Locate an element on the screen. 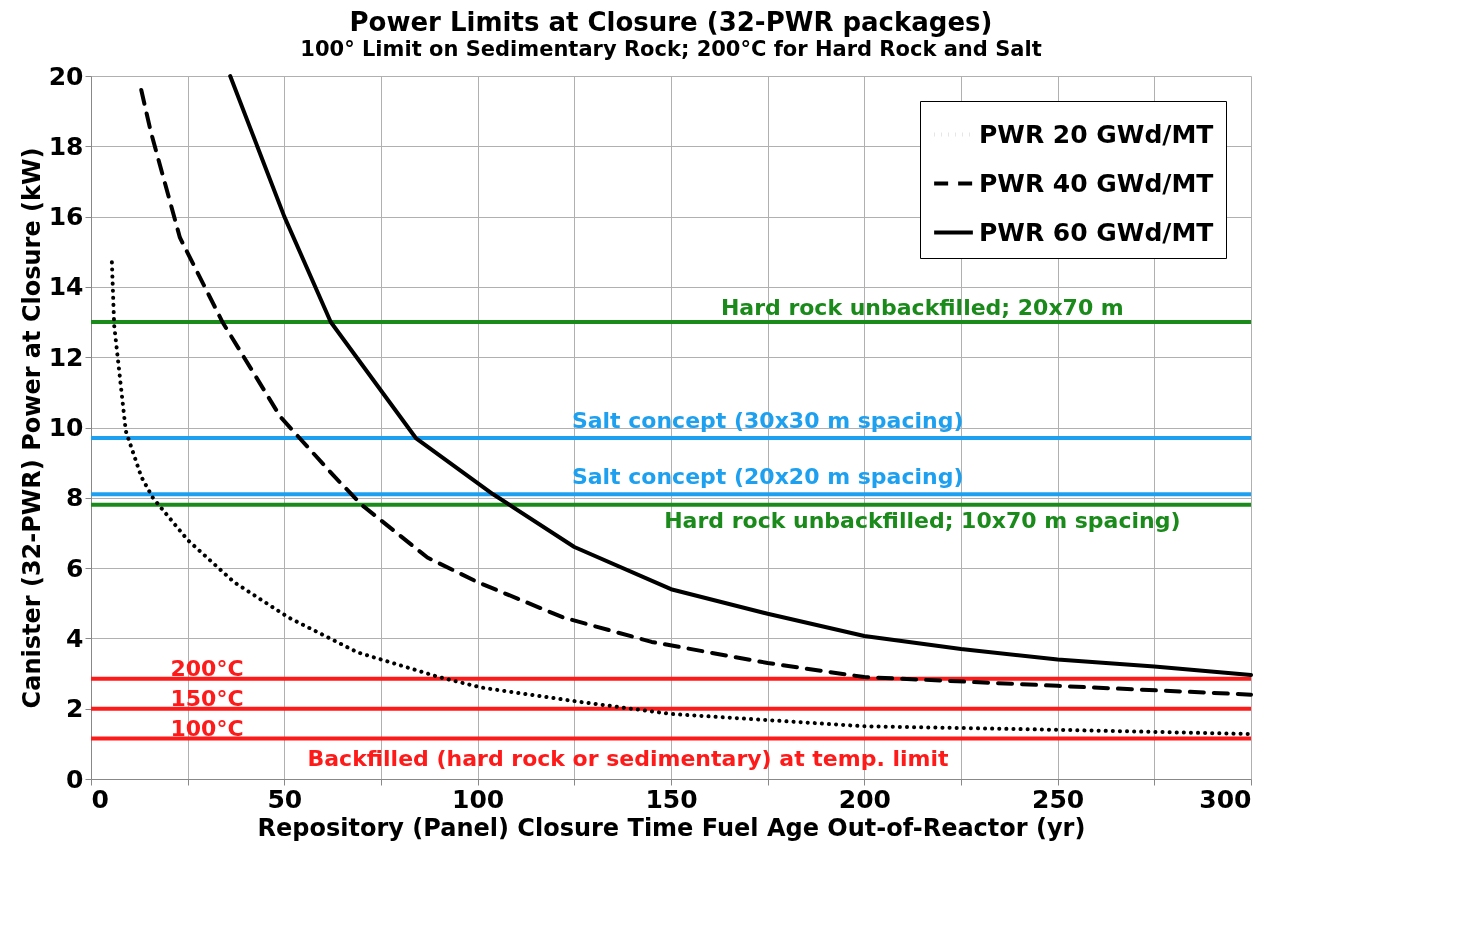 This screenshot has height=938, width=1464. ref-line-label: 100°C is located at coordinates (207, 728).